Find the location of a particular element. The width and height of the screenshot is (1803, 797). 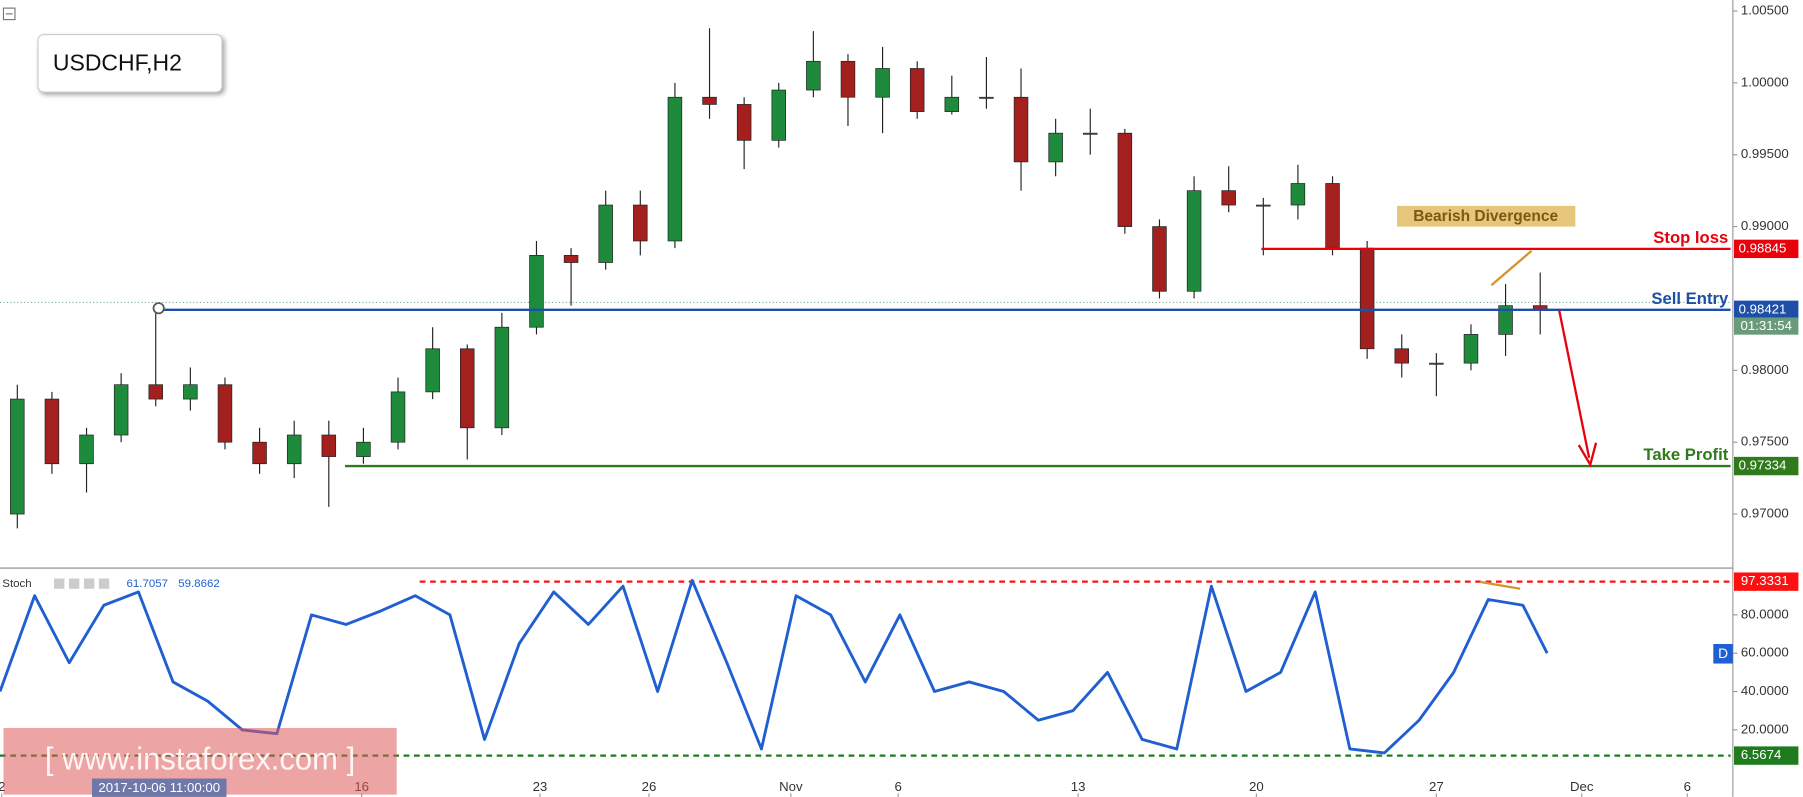

annotation: Bearish Divergence is located at coordinates (1485, 216).